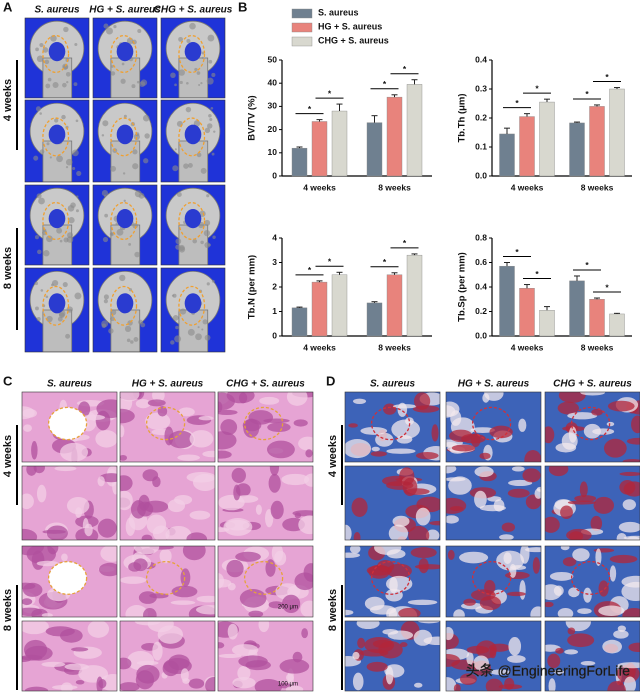 This screenshot has width=640, height=692. I want to click on legend-swatch, so click(302, 41).